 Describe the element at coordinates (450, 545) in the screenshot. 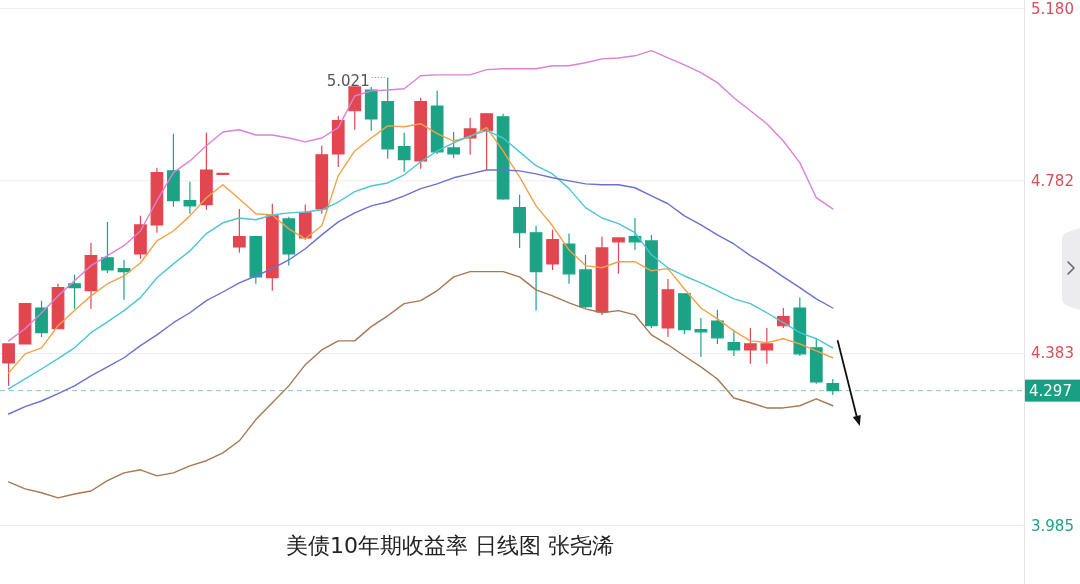

I see `title: 美债10年期收益率 日线图 张尧浠` at that location.